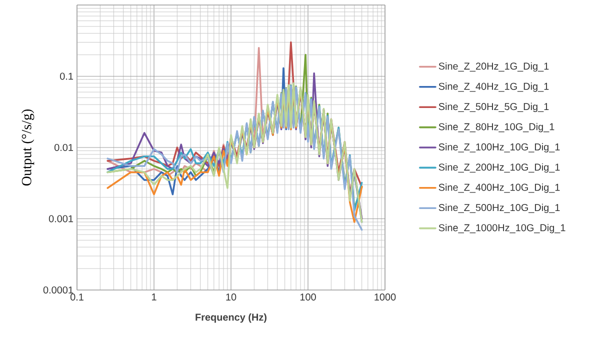 The width and height of the screenshot is (606, 346). I want to click on x-tick-label: 10, so click(231, 297).